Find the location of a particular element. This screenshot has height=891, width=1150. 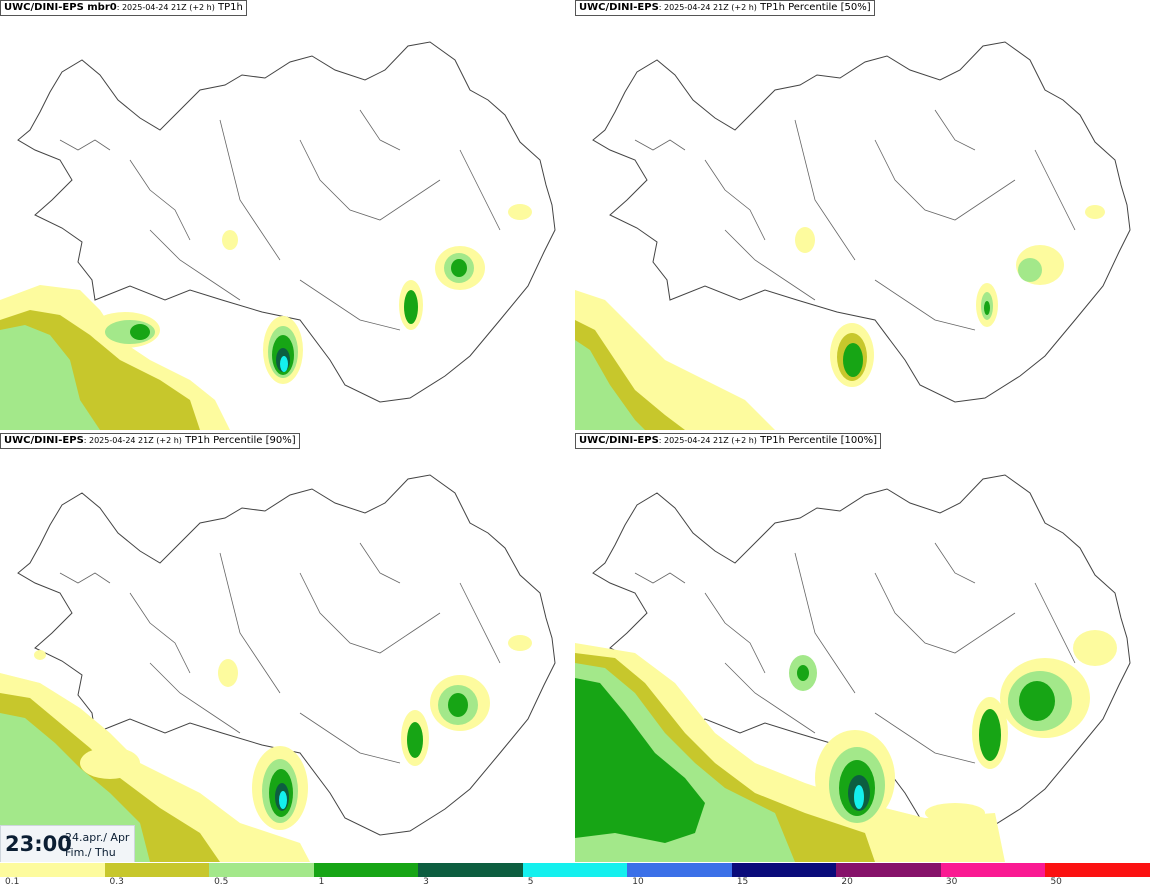

legend-label: 50 is located at coordinates (1056, 882).